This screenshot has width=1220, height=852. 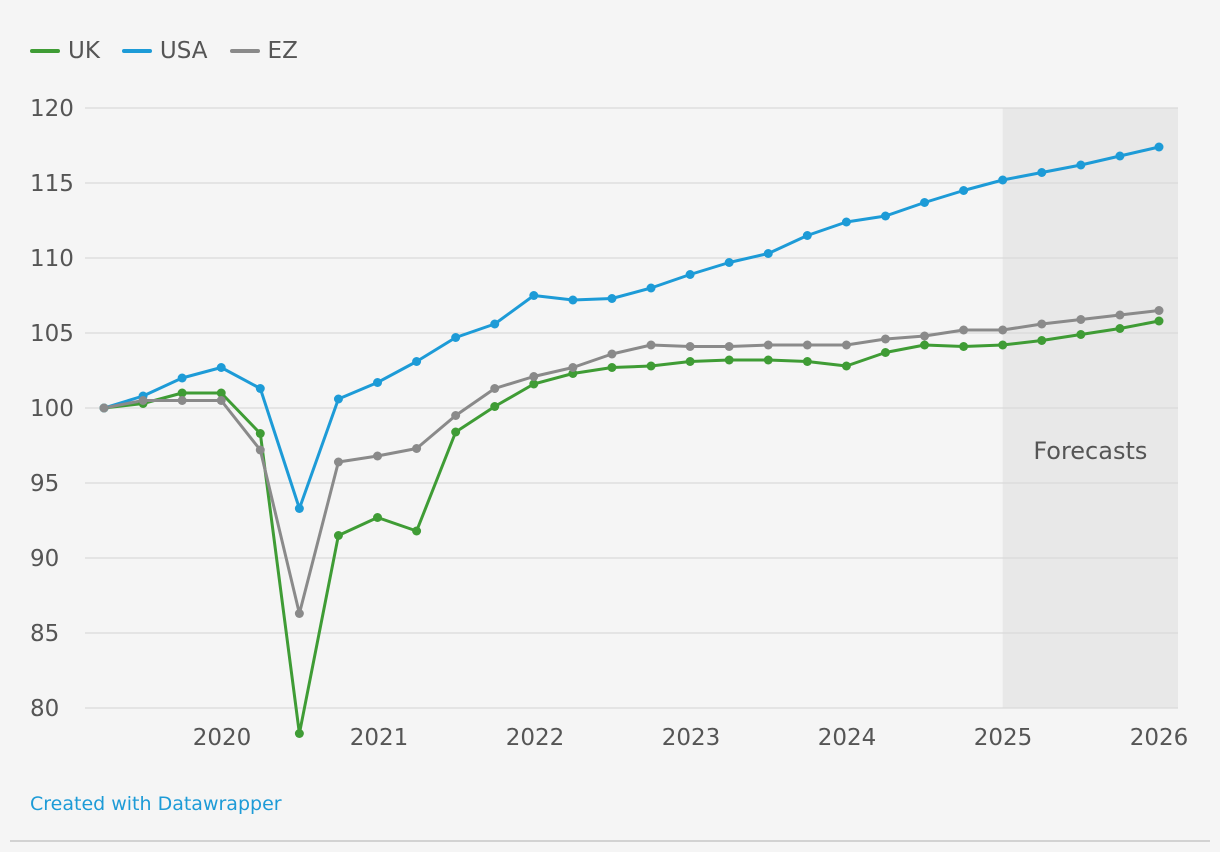 I want to click on y-tick-label: 120, so click(x=52, y=109).